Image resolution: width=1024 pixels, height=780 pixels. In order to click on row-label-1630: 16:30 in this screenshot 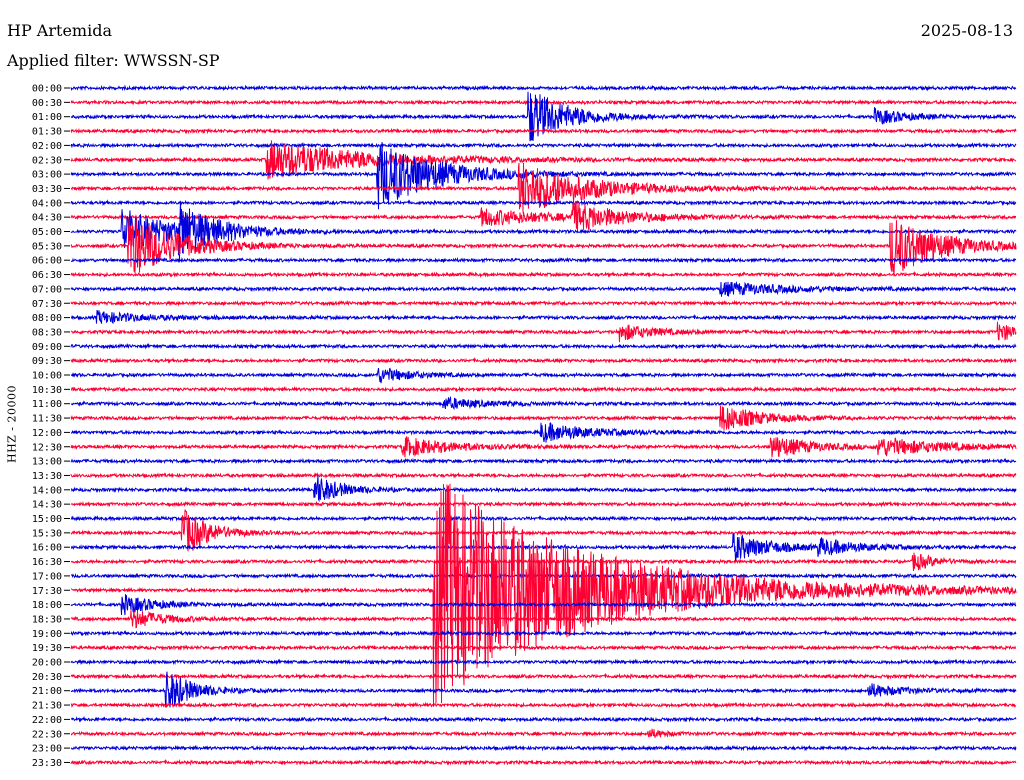, I will do `click(47, 562)`.